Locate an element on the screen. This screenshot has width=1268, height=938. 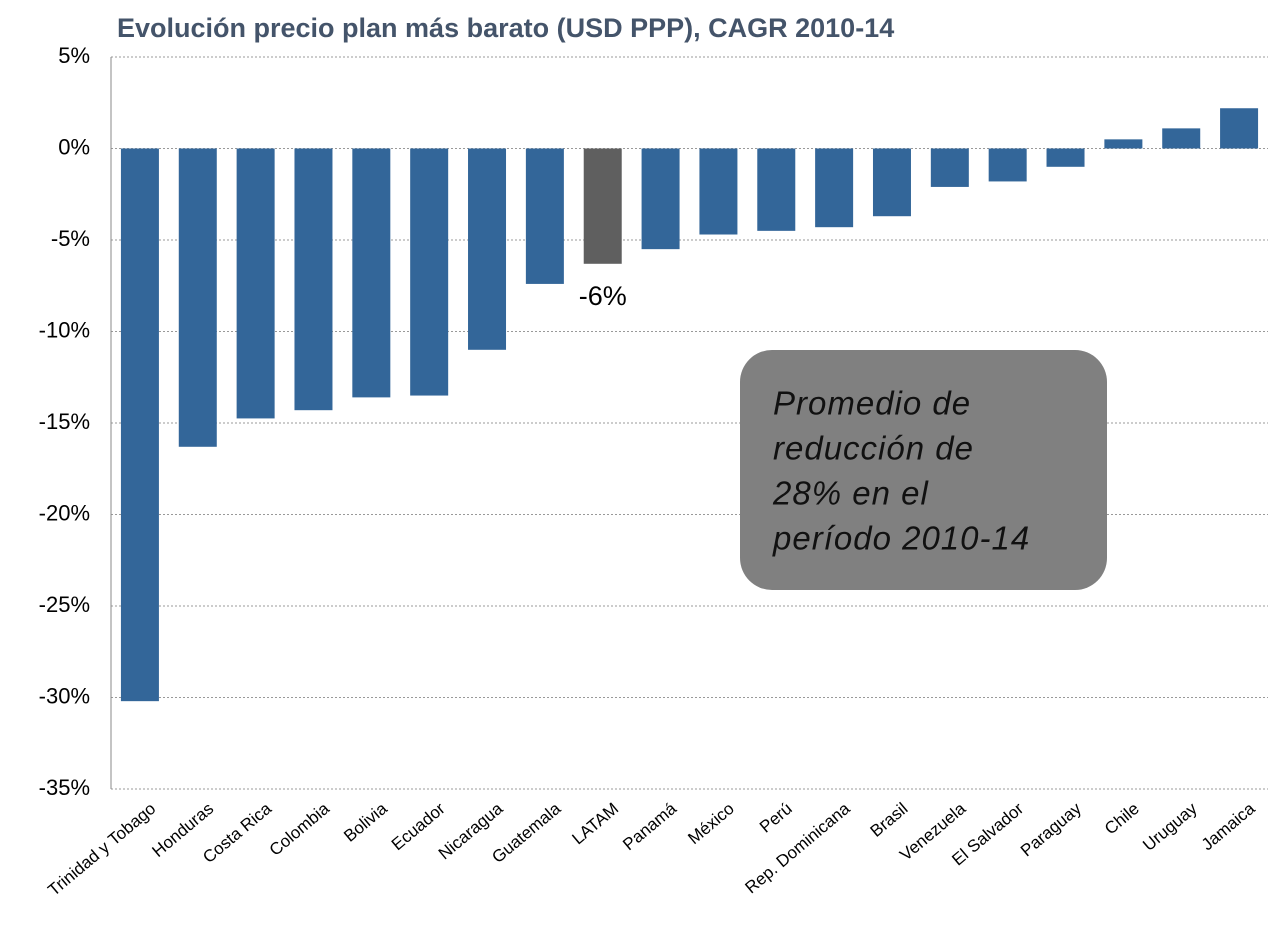
x-tick-label: Paraguay is located at coordinates (1051, 830).